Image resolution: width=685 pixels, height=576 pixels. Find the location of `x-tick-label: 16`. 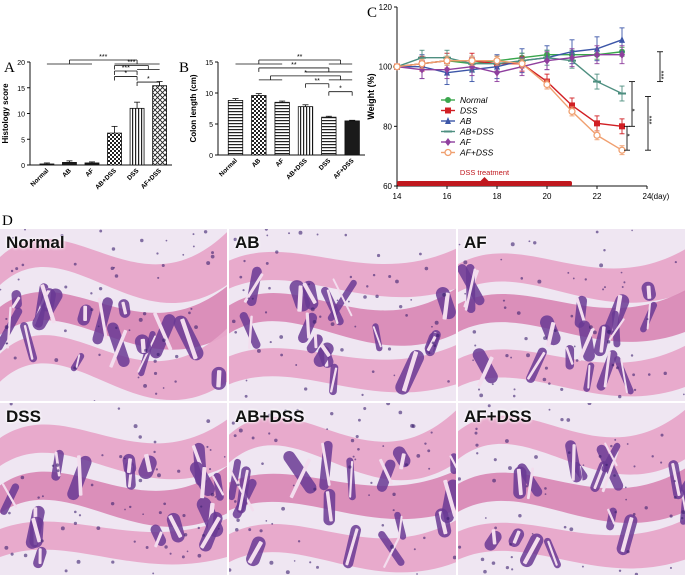

x-tick-label: 16 is located at coordinates (447, 196).